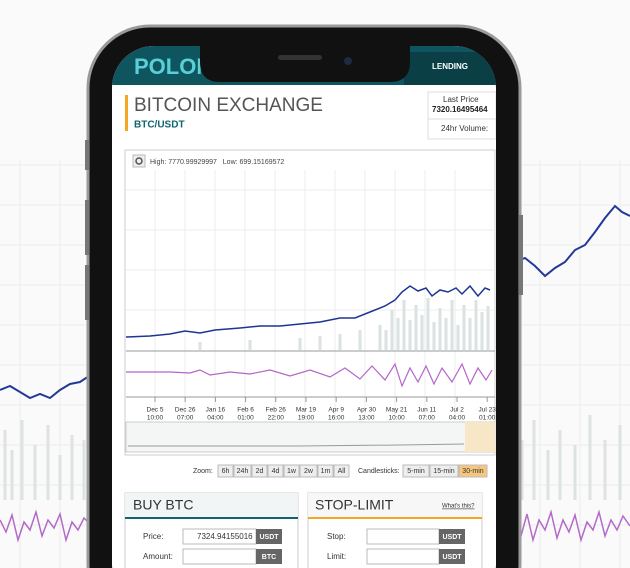 This screenshot has height=568, width=630. What do you see at coordinates (219, 556) in the screenshot?
I see `amount-input` at bounding box center [219, 556].